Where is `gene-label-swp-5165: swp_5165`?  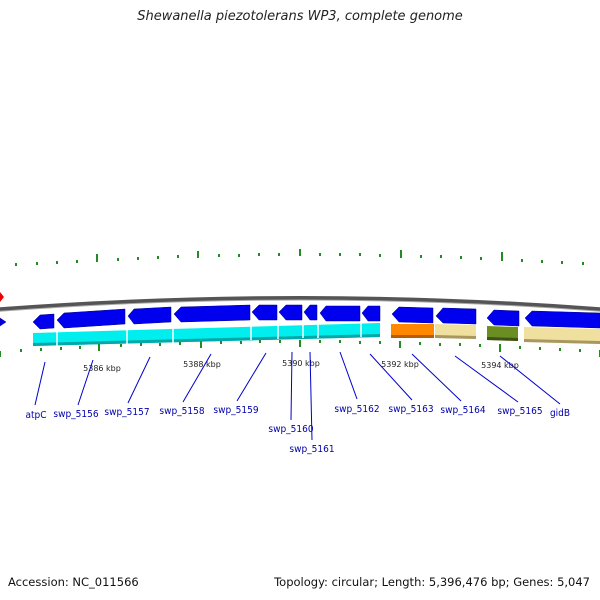 gene-label-swp-5165: swp_5165 is located at coordinates (519, 411).